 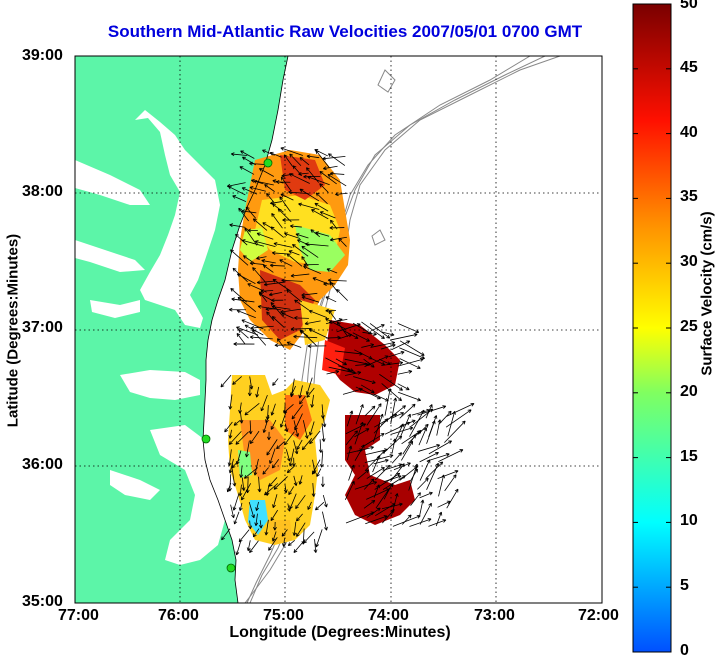 What do you see at coordinates (78, 615) in the screenshot?
I see `x-tick-label: 77:00` at bounding box center [78, 615].